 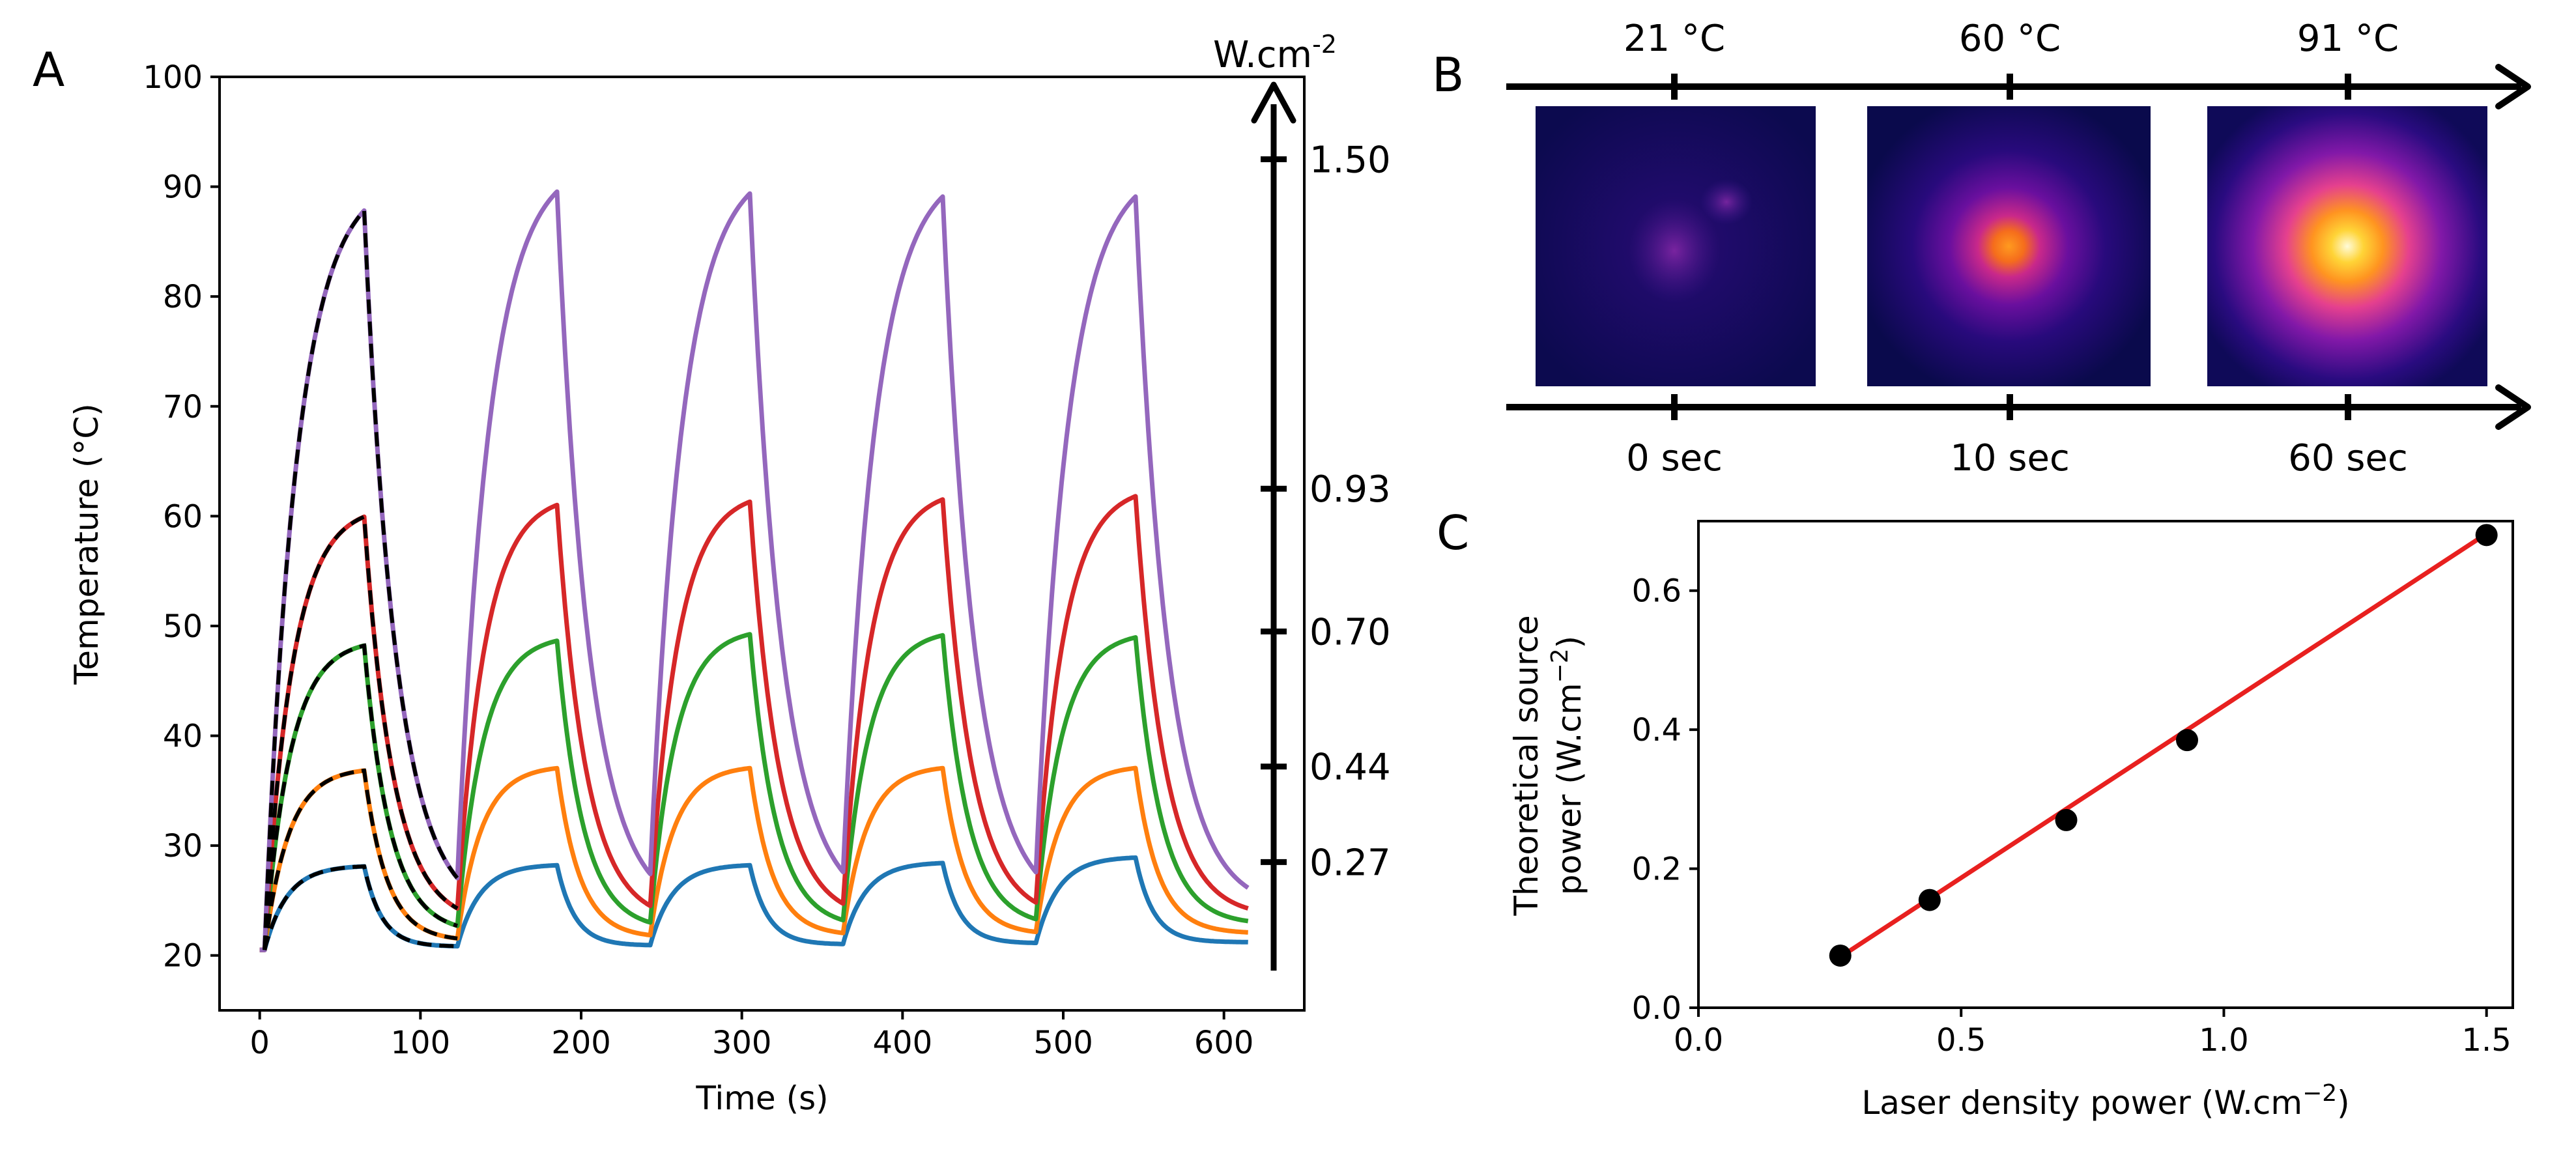 I want to click on panel-c-x-axis: 0.0 0.5 1.0 1.5, so click(x=2093, y=1033).